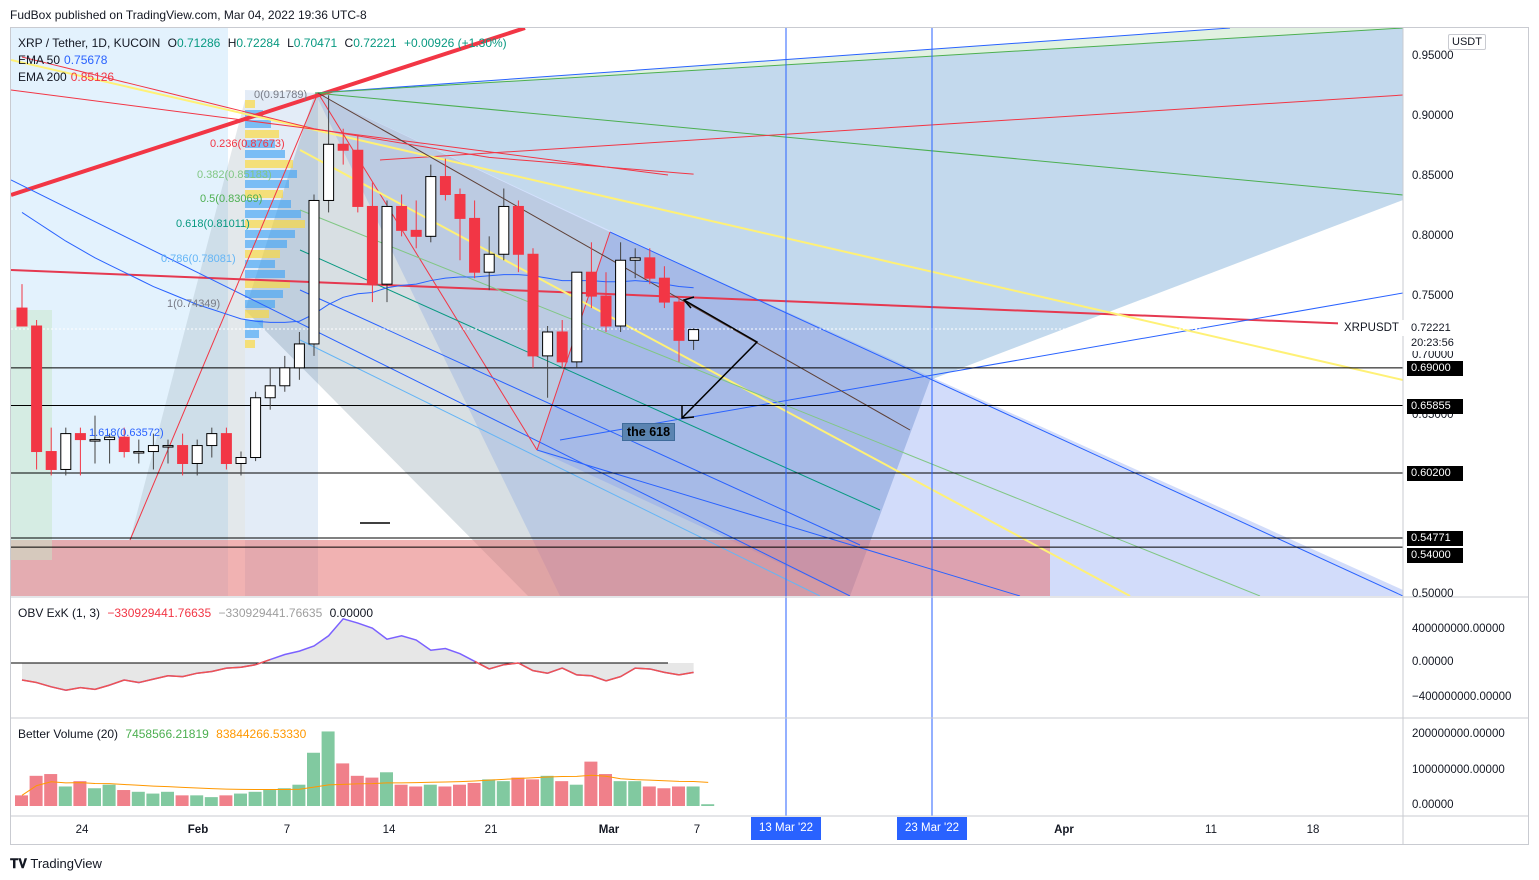 Image resolution: width=1539 pixels, height=880 pixels. I want to click on price-axis-label: 0.75000, so click(1433, 296).